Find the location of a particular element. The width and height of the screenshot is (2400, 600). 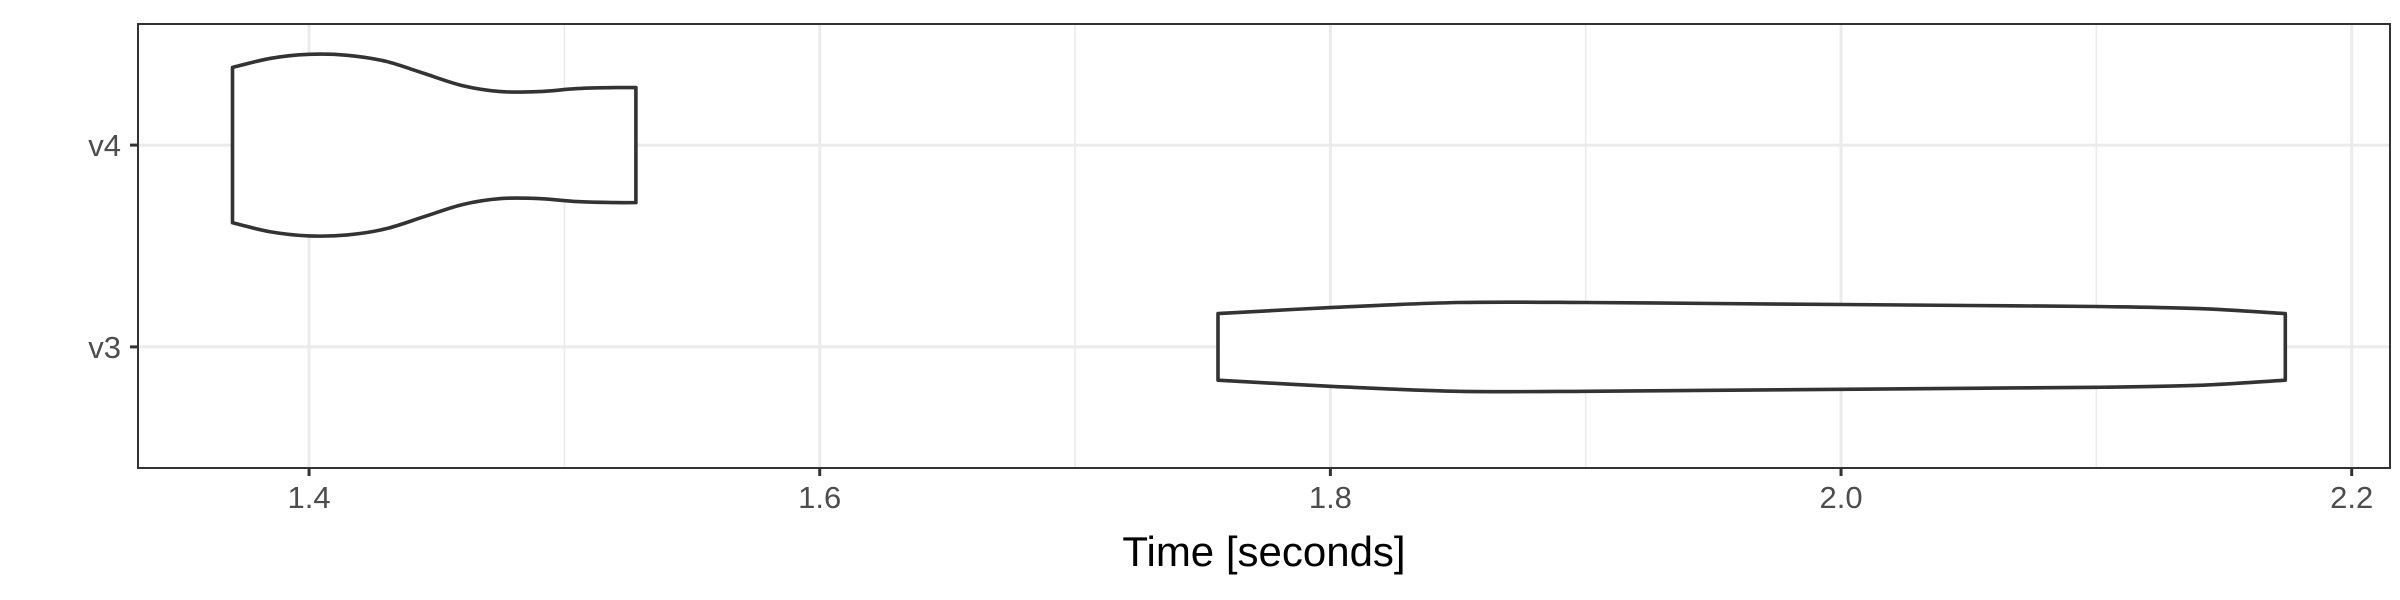

x-tick-label: 1.4 is located at coordinates (309, 497).